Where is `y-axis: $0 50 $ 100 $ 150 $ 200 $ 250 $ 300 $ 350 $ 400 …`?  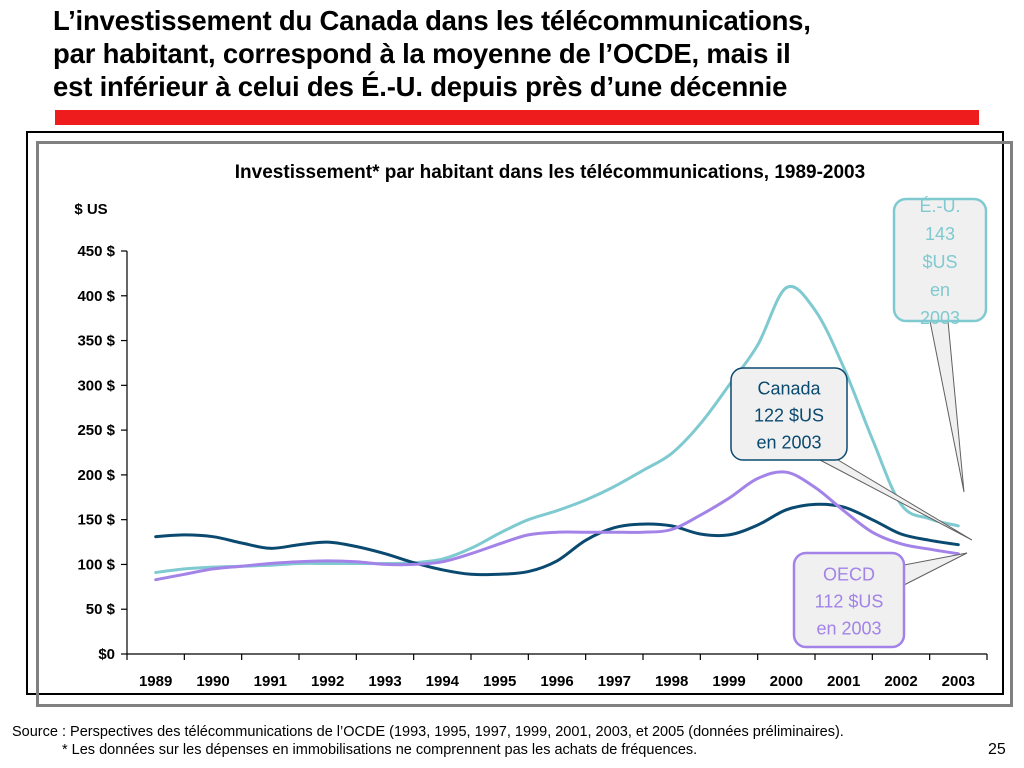
y-axis: $0 50 $ 100 $ 150 $ 200 $ 250 $ 300 $ 350 $ 400 … is located at coordinates (102, 453).